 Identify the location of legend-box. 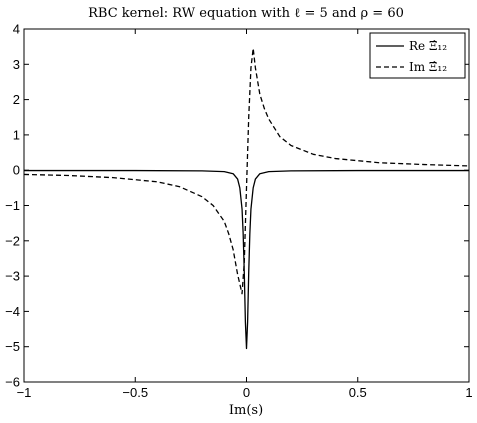
(417, 55).